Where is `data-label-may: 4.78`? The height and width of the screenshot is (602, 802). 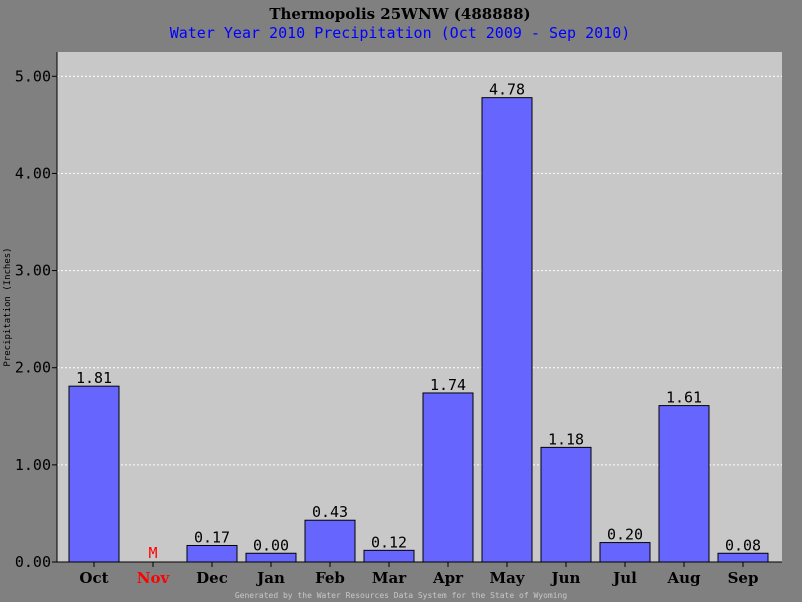 data-label-may: 4.78 is located at coordinates (507, 90).